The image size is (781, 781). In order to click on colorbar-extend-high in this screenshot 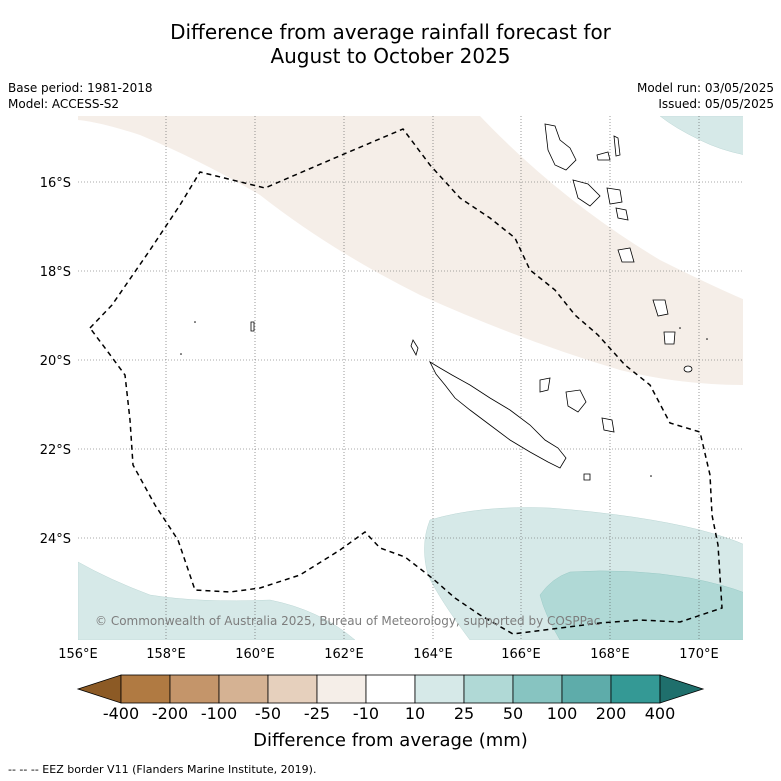, I will do `click(682, 689)`.